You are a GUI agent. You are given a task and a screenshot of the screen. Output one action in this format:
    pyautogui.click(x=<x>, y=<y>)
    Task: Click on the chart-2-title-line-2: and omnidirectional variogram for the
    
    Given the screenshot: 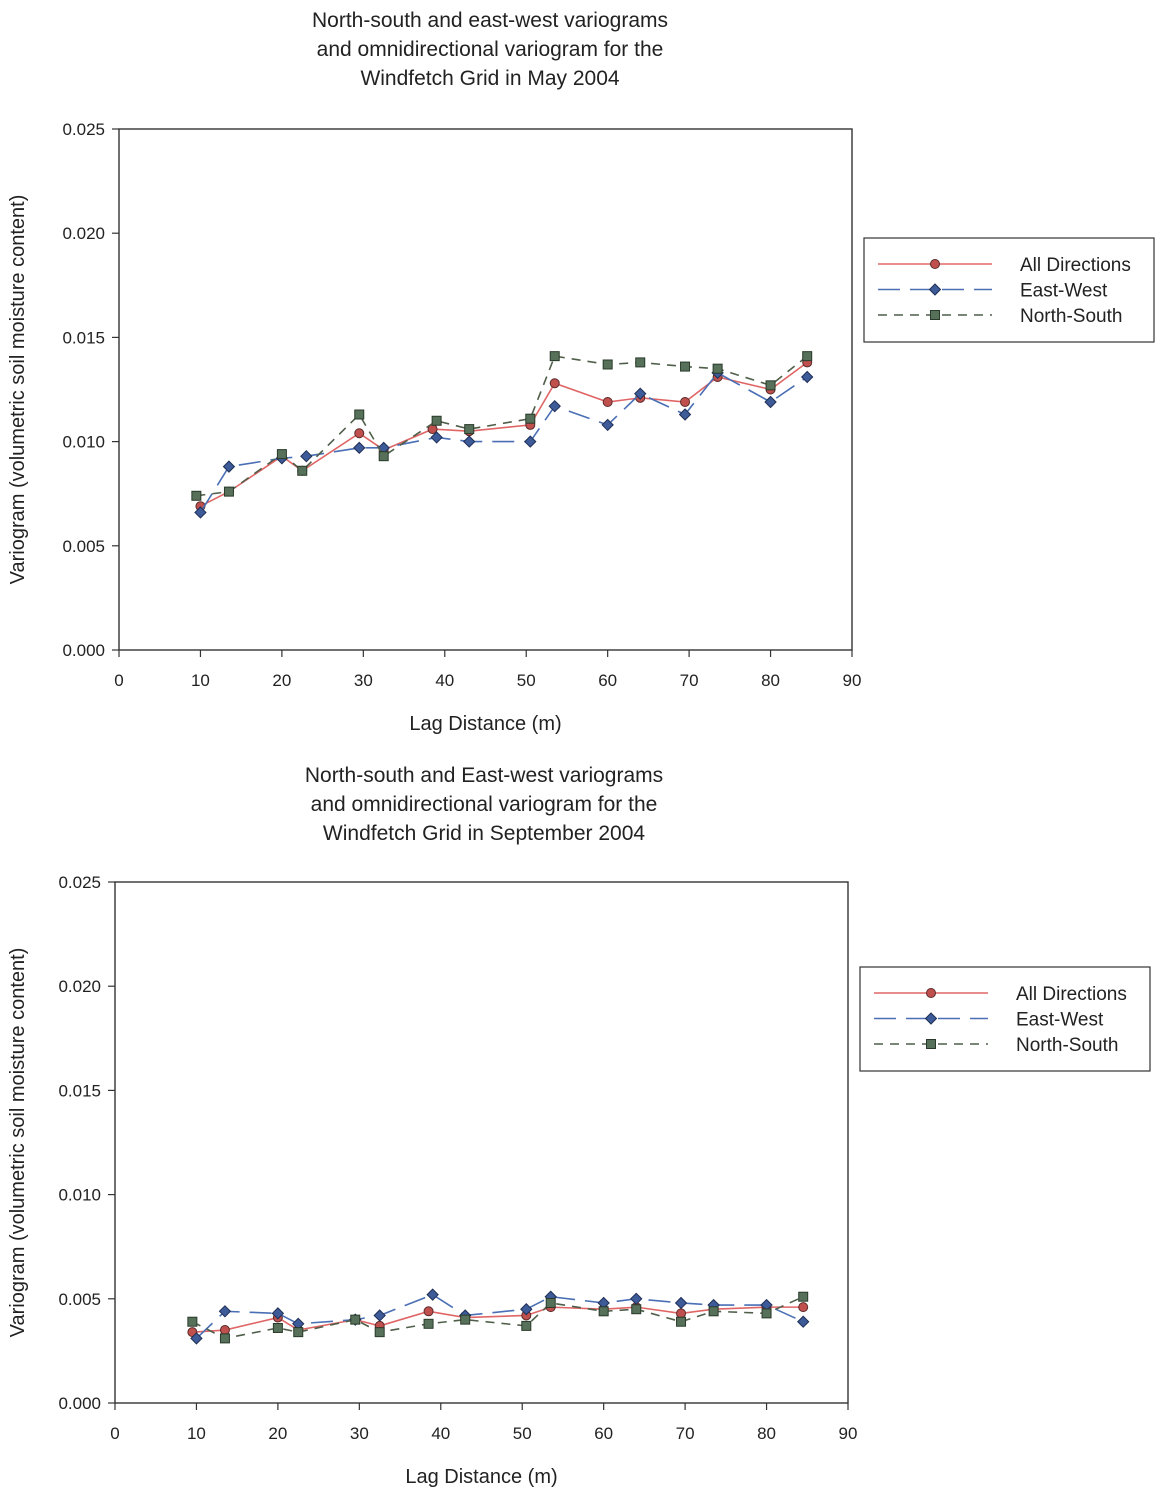 What is the action you would take?
    pyautogui.click(x=484, y=804)
    